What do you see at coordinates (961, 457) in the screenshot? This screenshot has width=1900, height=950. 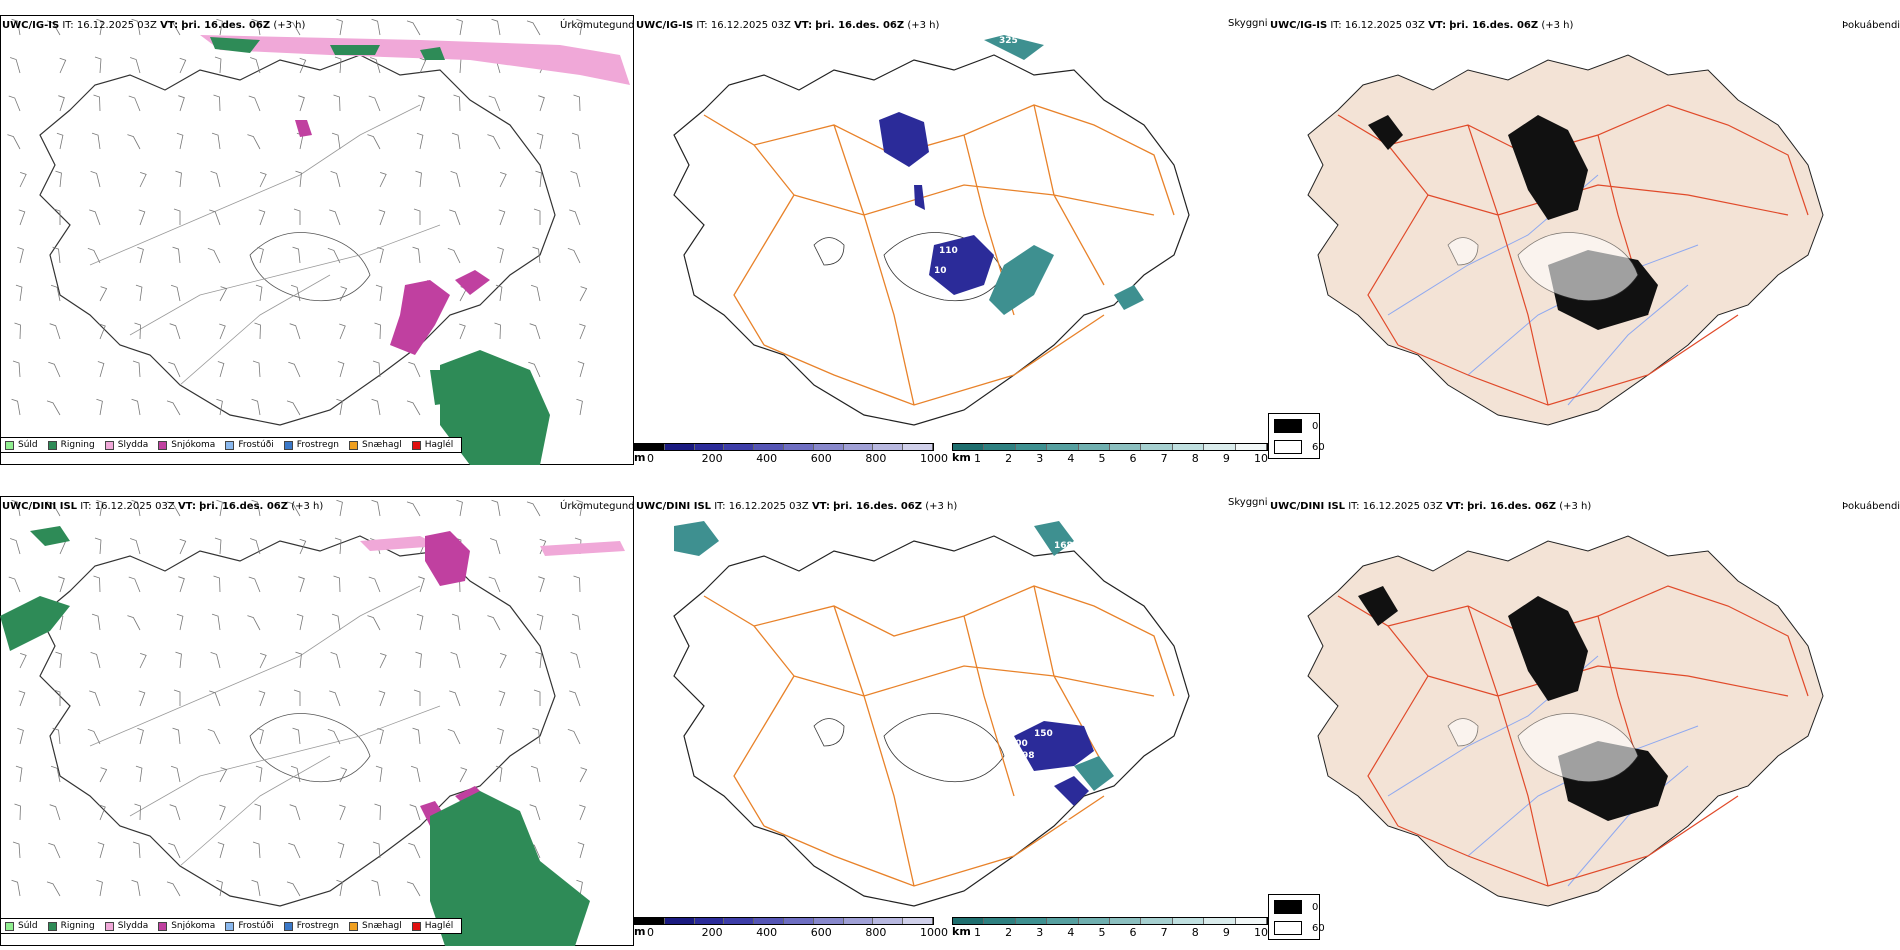 I see `colorbar-unit: km` at bounding box center [961, 457].